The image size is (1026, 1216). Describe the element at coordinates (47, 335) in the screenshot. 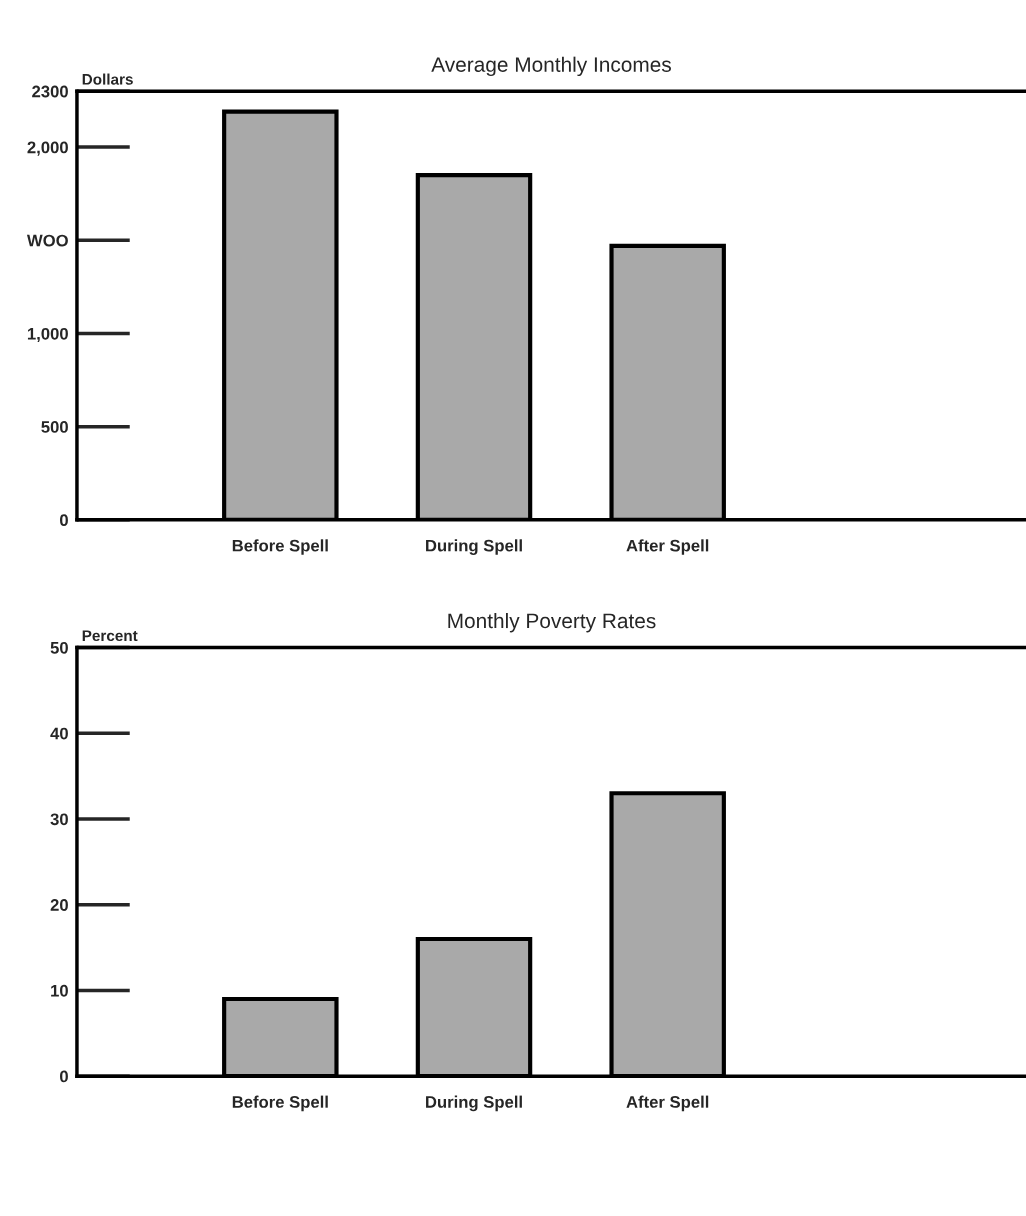

I see `y-tick-label: 1,000` at that location.